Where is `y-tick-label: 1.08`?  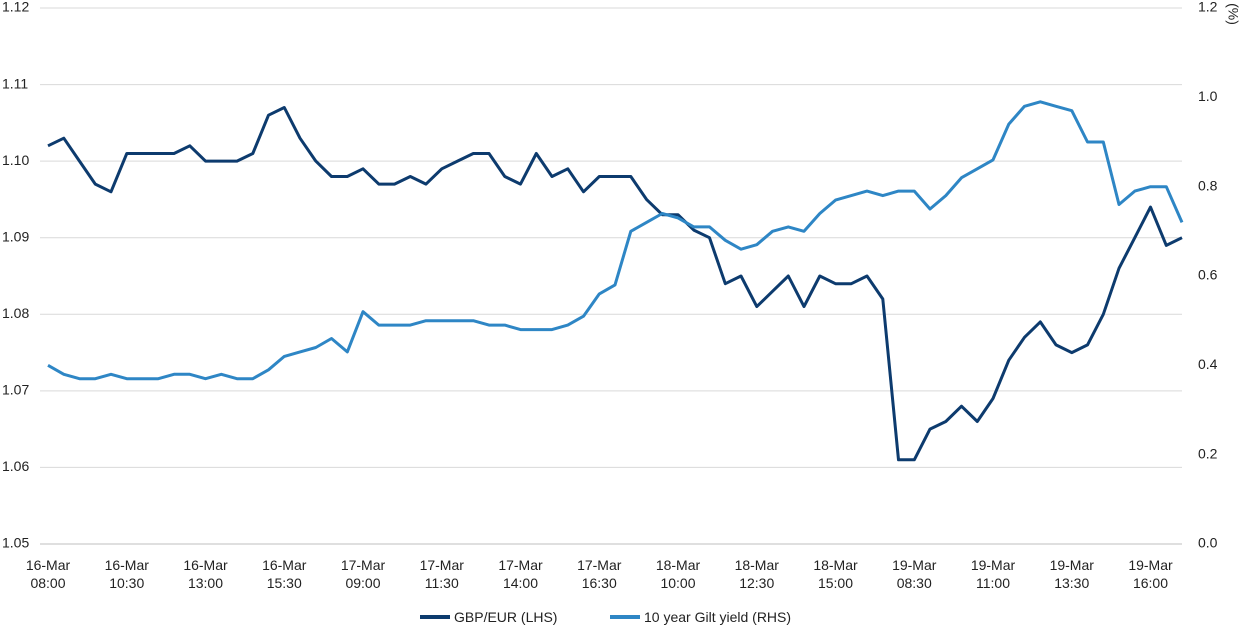 y-tick-label: 1.08 is located at coordinates (15, 313).